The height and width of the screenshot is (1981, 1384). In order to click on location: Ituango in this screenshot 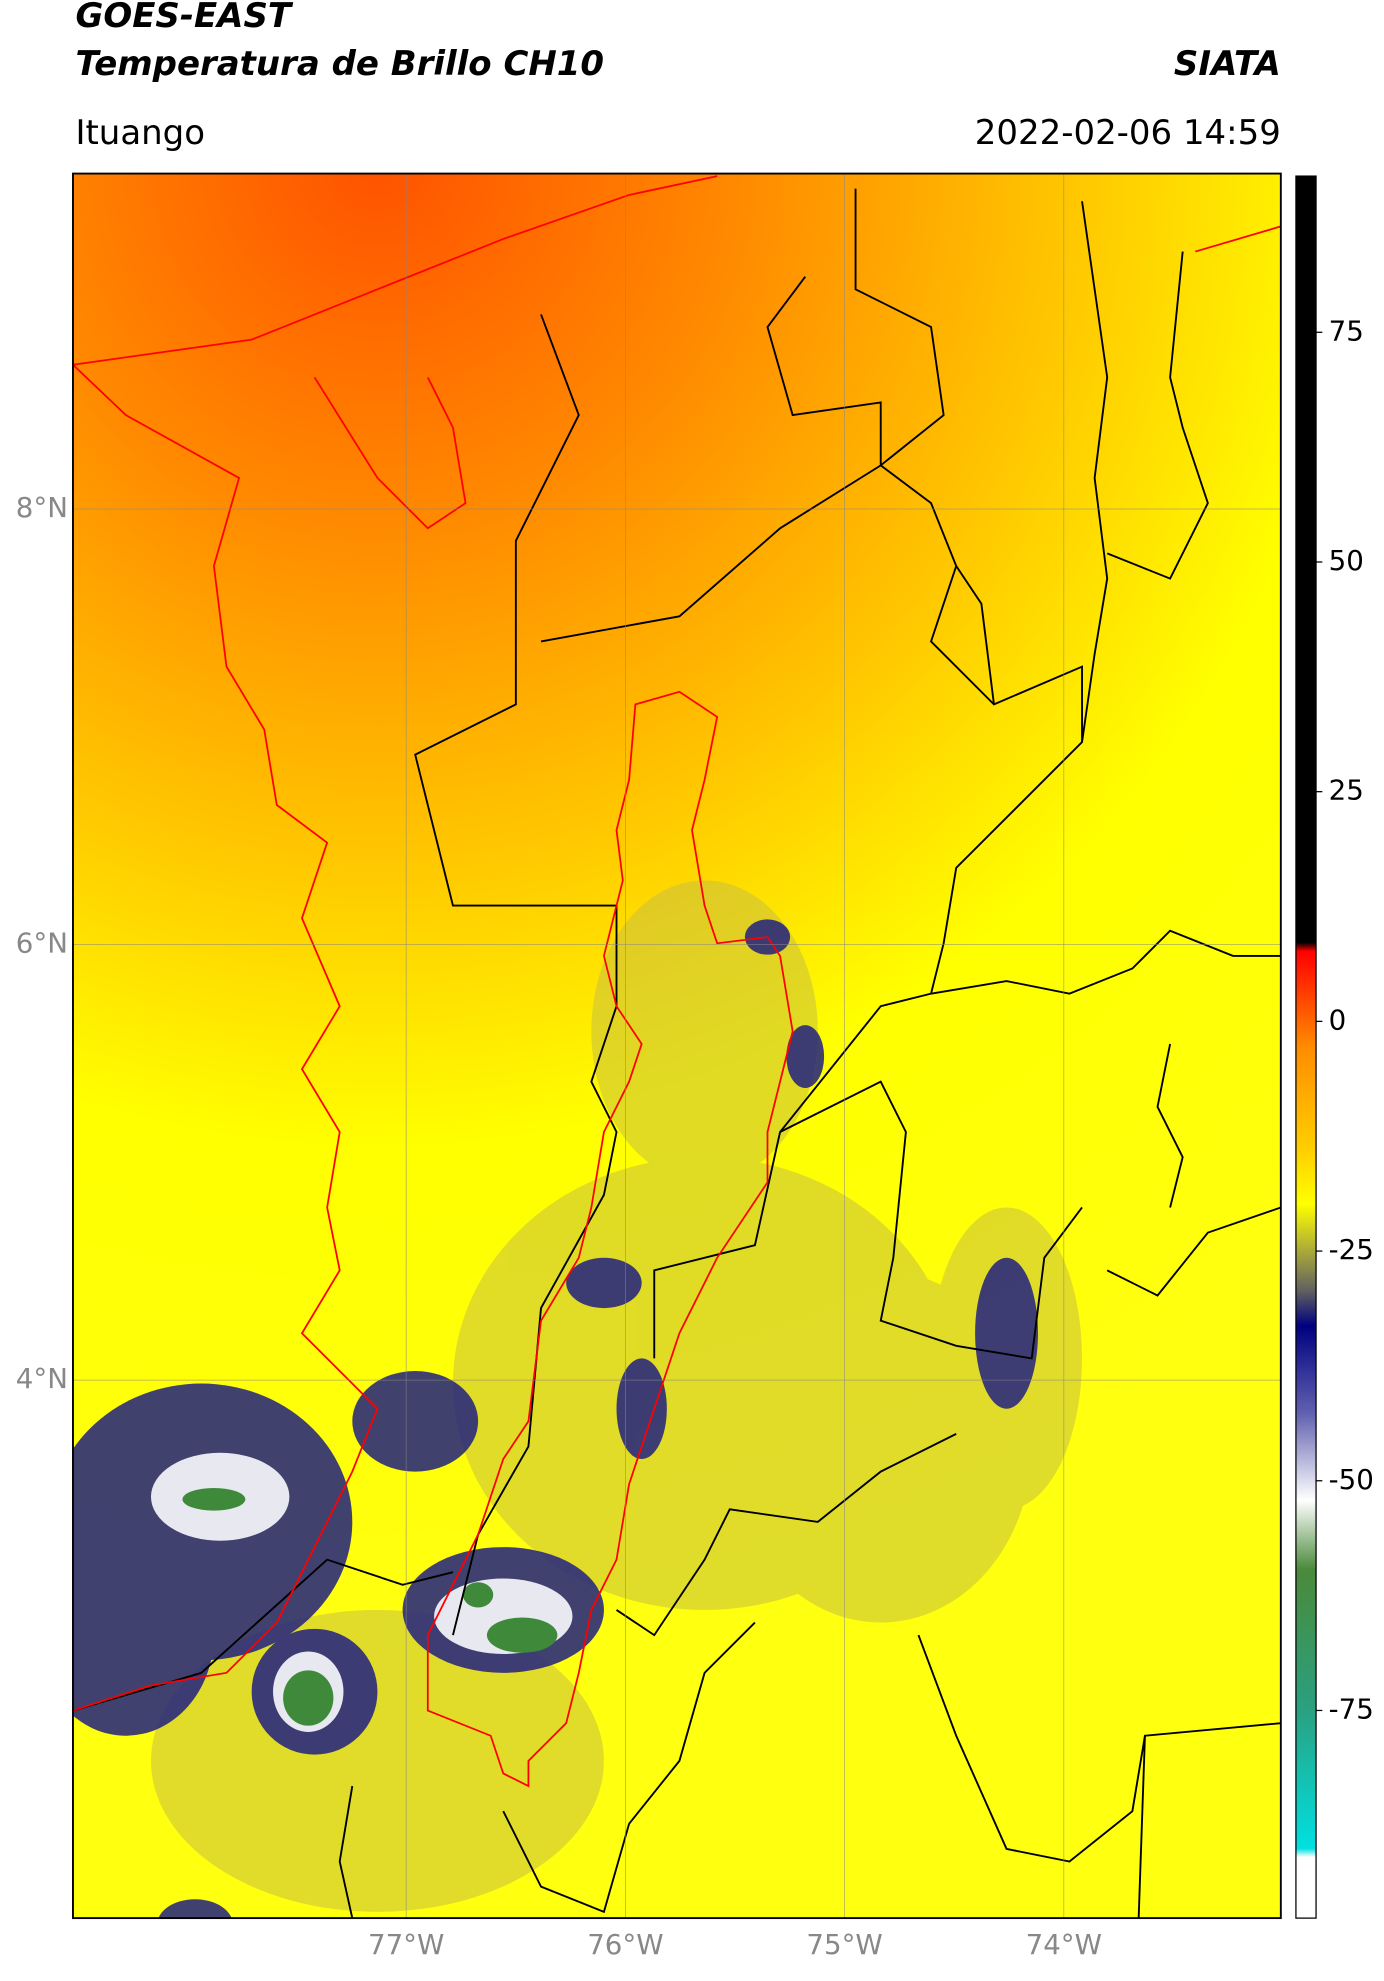, I will do `click(140, 133)`.